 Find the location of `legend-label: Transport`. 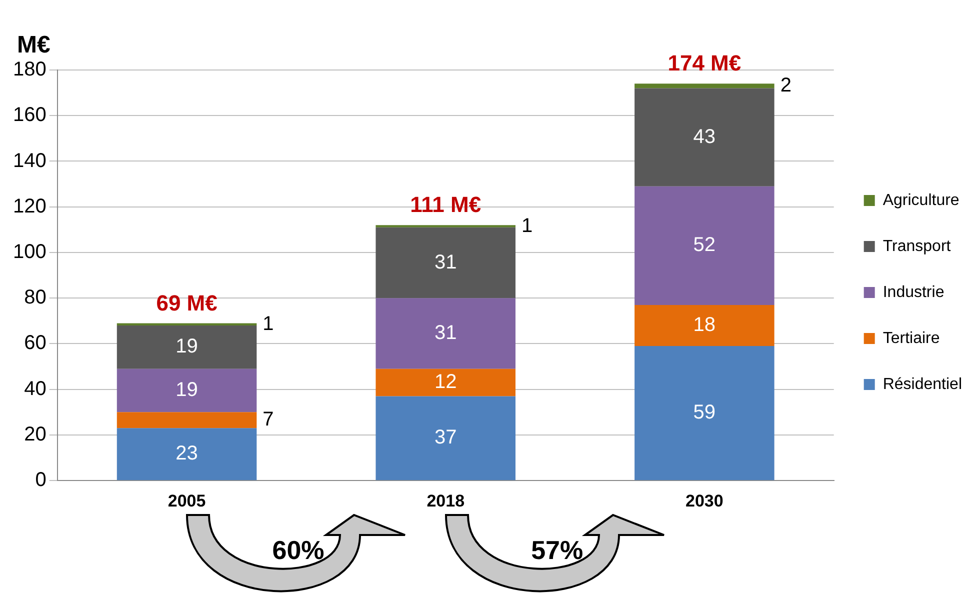

legend-label: Transport is located at coordinates (917, 246).